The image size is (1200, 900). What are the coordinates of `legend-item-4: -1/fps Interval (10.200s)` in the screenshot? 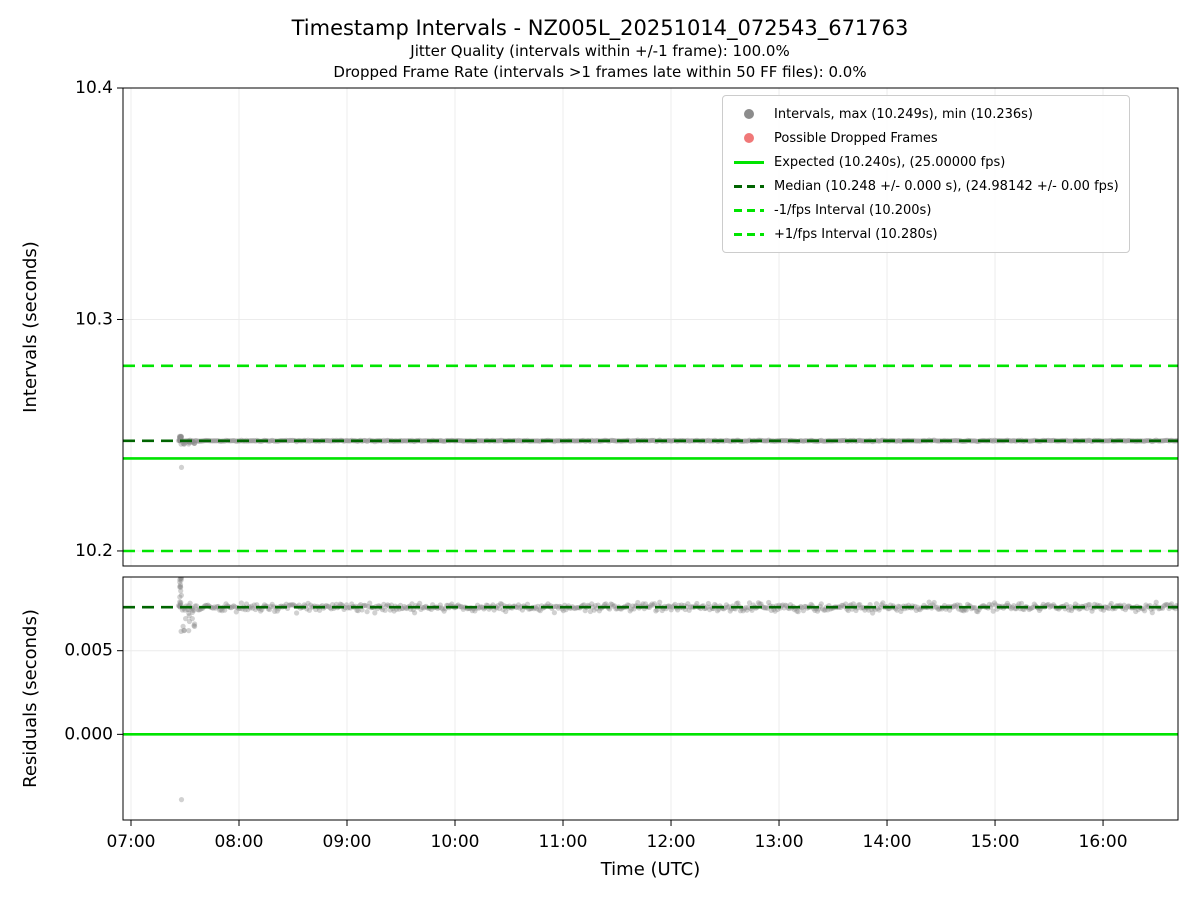 It's located at (926, 210).